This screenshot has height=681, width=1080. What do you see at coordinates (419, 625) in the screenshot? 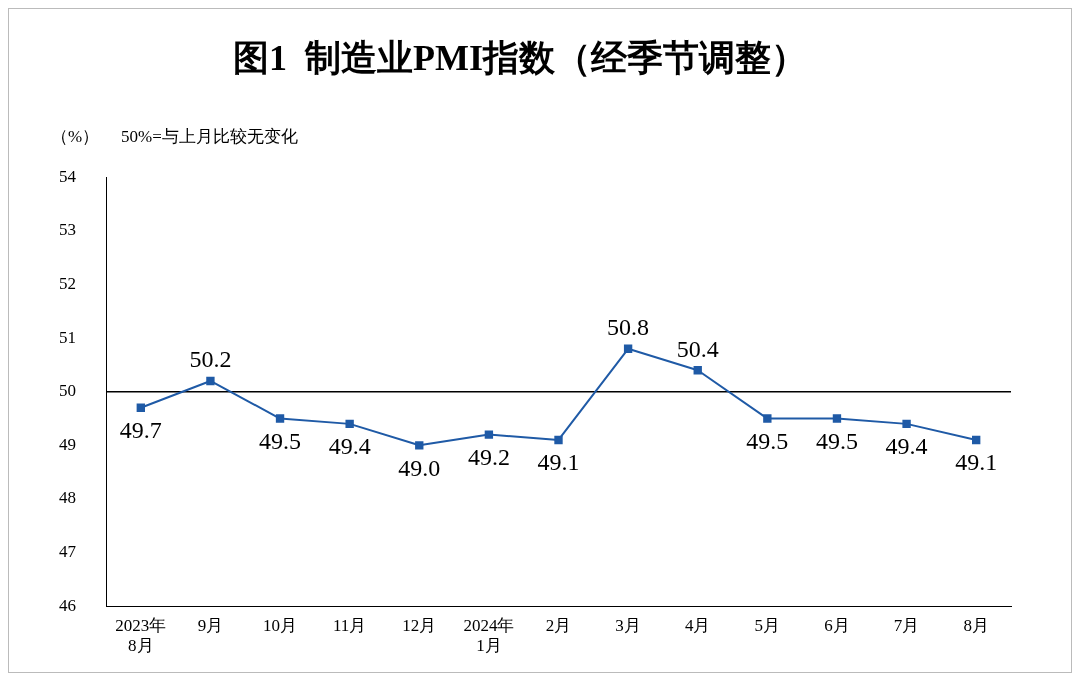
I see `x-tick-label: 12月` at bounding box center [419, 625].